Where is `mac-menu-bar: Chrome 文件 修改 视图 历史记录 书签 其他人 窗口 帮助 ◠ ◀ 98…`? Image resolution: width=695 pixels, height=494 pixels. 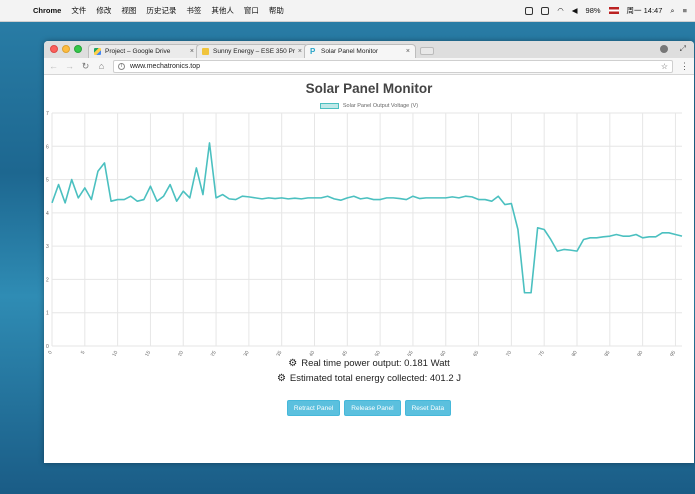 mac-menu-bar: Chrome 文件 修改 视图 历史记录 书签 其他人 窗口 帮助 ◠ ◀ 98… is located at coordinates (347, 11).